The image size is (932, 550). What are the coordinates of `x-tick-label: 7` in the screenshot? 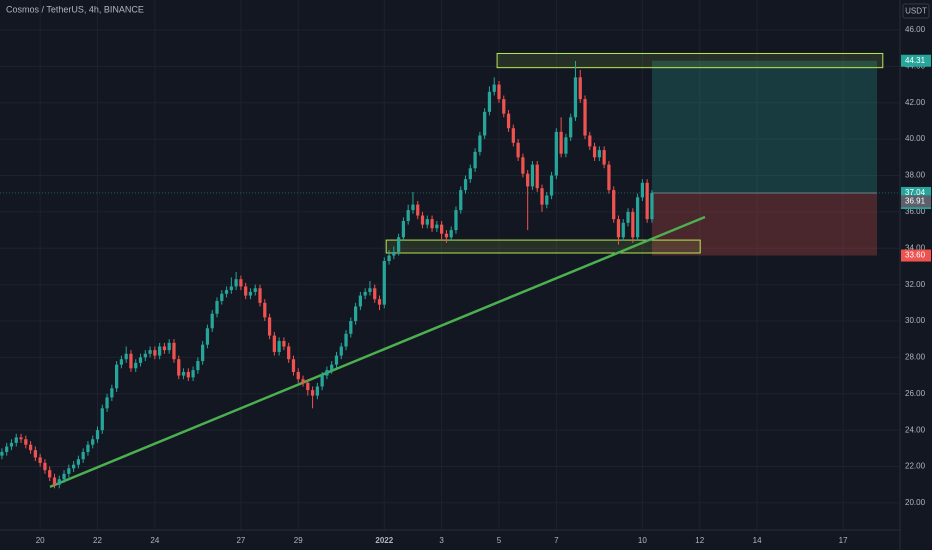 It's located at (556, 540).